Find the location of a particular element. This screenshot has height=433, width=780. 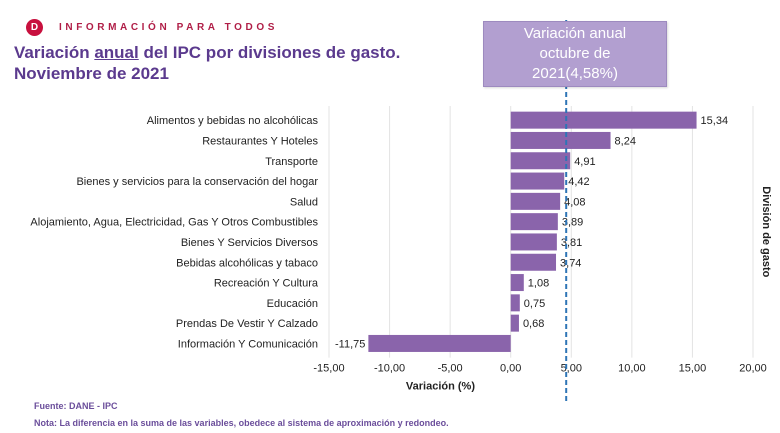

y-axis-title: División de gasto is located at coordinates (766, 231).